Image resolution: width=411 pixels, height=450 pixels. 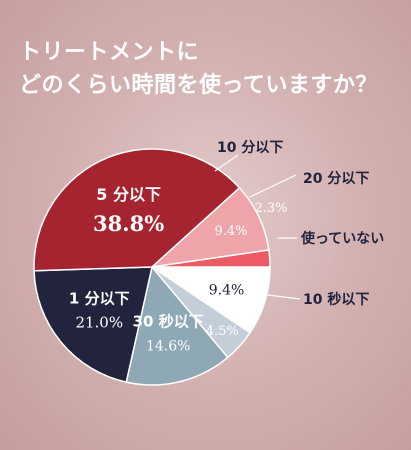 What do you see at coordinates (270, 208) in the screenshot?
I see `slice-percent: 2.3%` at bounding box center [270, 208].